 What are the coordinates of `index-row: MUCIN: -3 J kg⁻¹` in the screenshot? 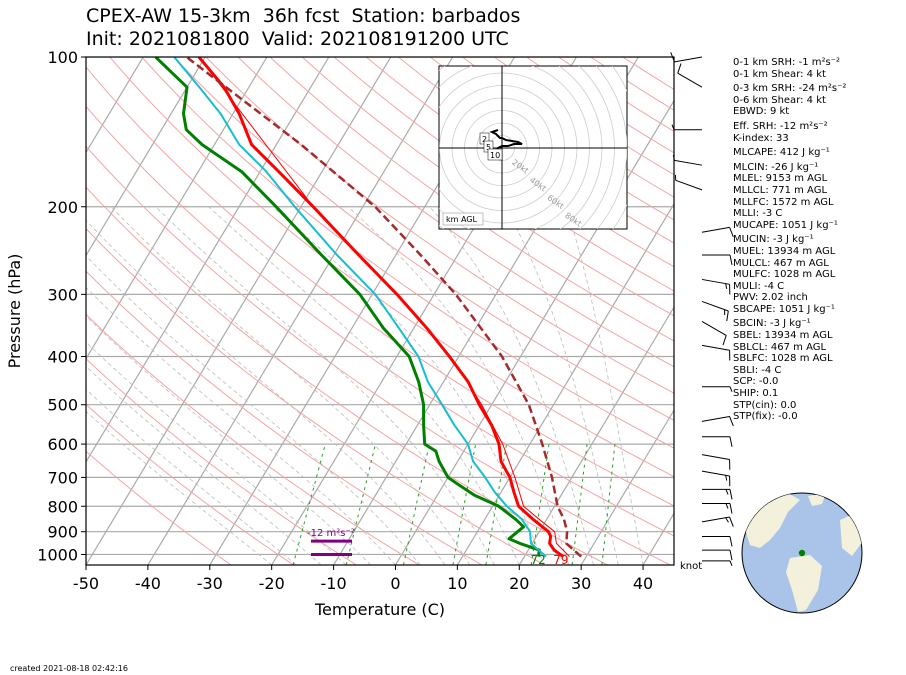 It's located at (773, 240).